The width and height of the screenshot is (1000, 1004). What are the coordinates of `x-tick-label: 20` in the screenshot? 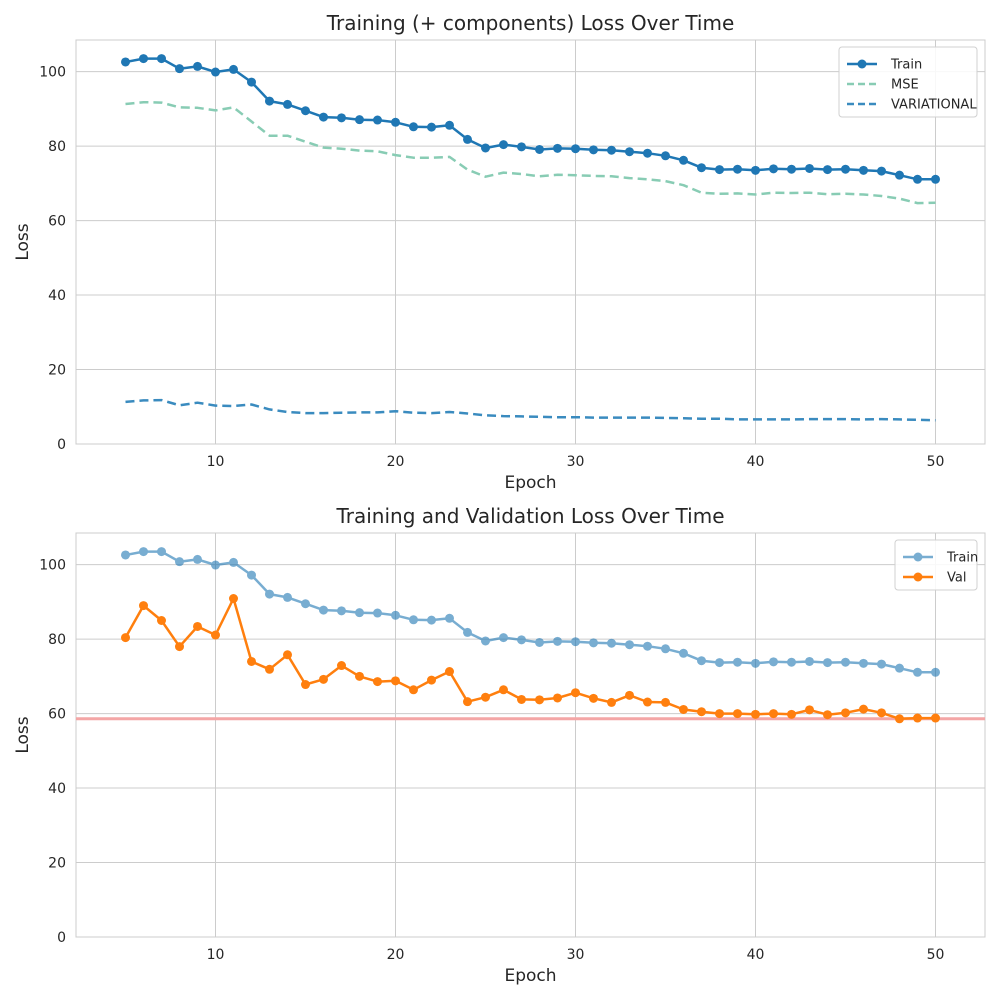 It's located at (396, 462).